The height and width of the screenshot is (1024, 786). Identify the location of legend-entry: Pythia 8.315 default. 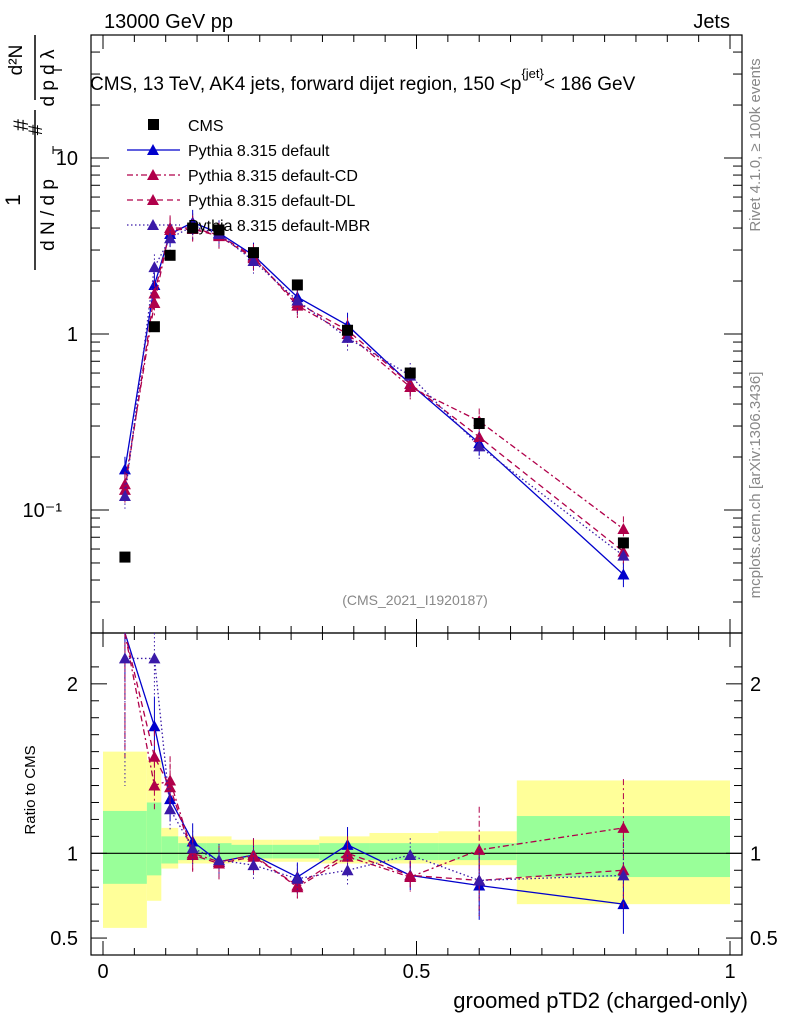
(228, 151).